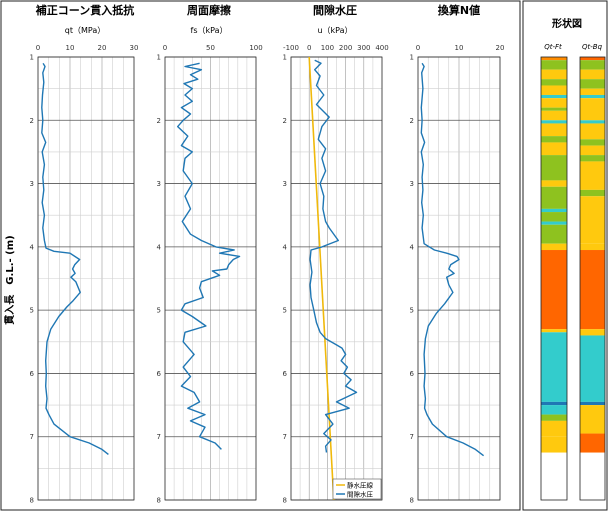  What do you see at coordinates (291, 48) in the screenshot?
I see `x-tick-label: -100` at bounding box center [291, 48].